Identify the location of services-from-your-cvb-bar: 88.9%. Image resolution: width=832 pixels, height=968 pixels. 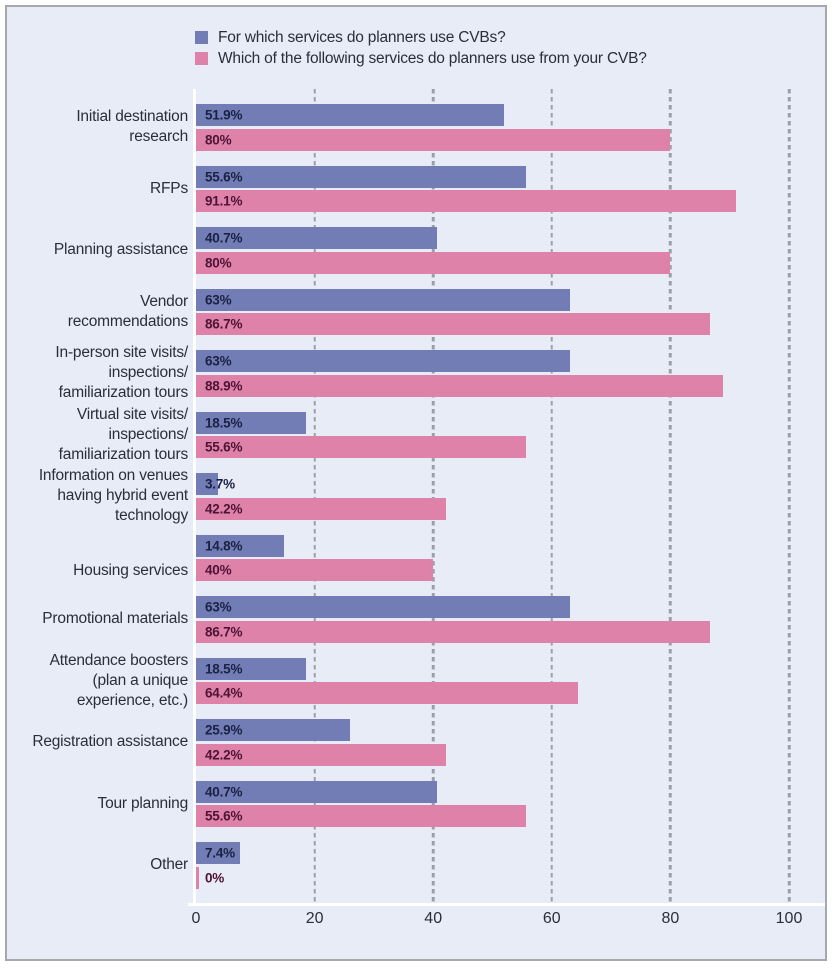
(460, 385).